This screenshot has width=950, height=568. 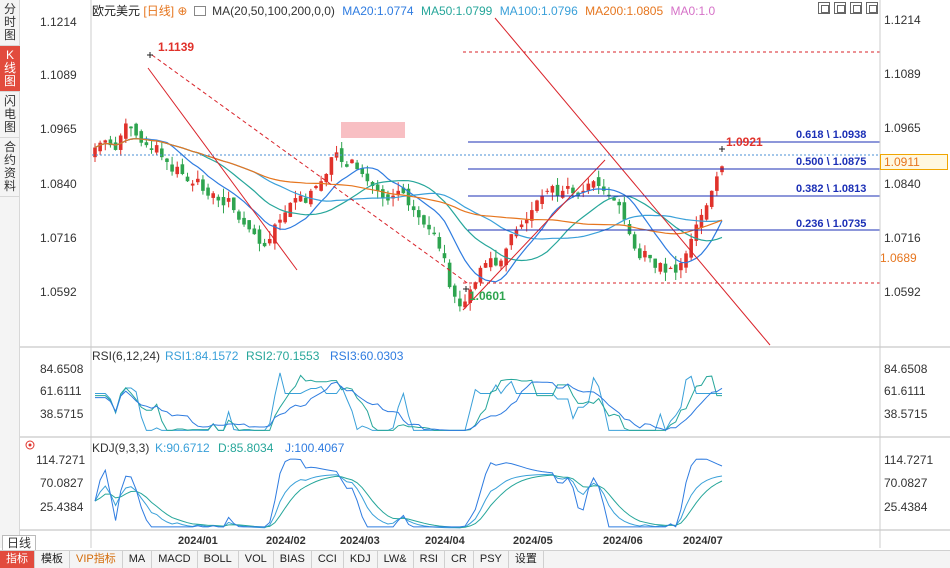 I want to click on tab-vip-indicators: VIP指标, so click(x=96, y=559).